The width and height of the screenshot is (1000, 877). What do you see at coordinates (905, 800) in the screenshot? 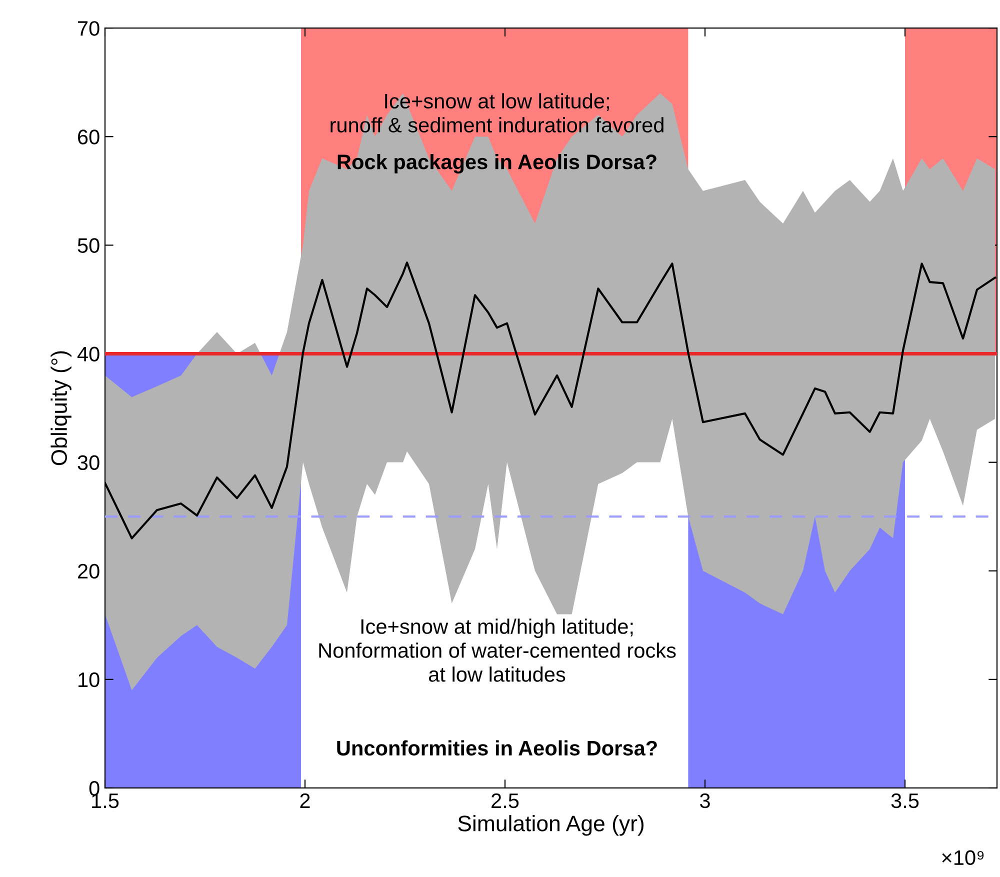
I see `x-tick-label: 3.5` at bounding box center [905, 800].